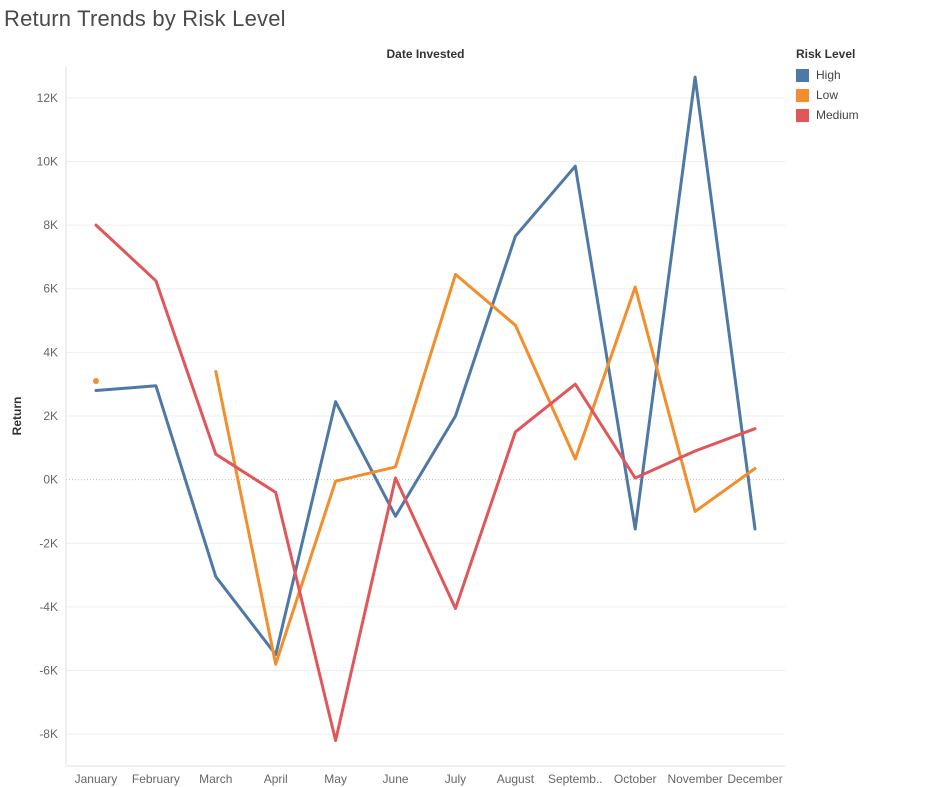 The height and width of the screenshot is (787, 935). What do you see at coordinates (50, 416) in the screenshot?
I see `y-tick-label: 2K` at bounding box center [50, 416].